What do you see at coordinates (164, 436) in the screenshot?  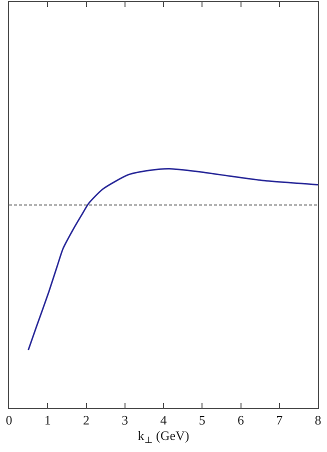 I see `x-axis-title: k$_{⊥}$ (GeV)` at bounding box center [164, 436].